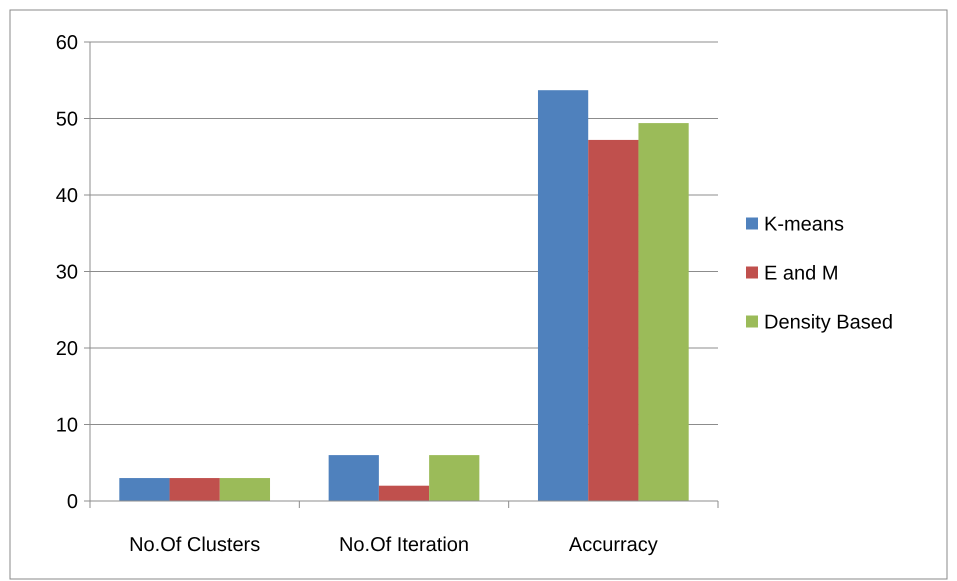 The image size is (957, 581). What do you see at coordinates (67, 119) in the screenshot?
I see `y-tick-label: 50` at bounding box center [67, 119].